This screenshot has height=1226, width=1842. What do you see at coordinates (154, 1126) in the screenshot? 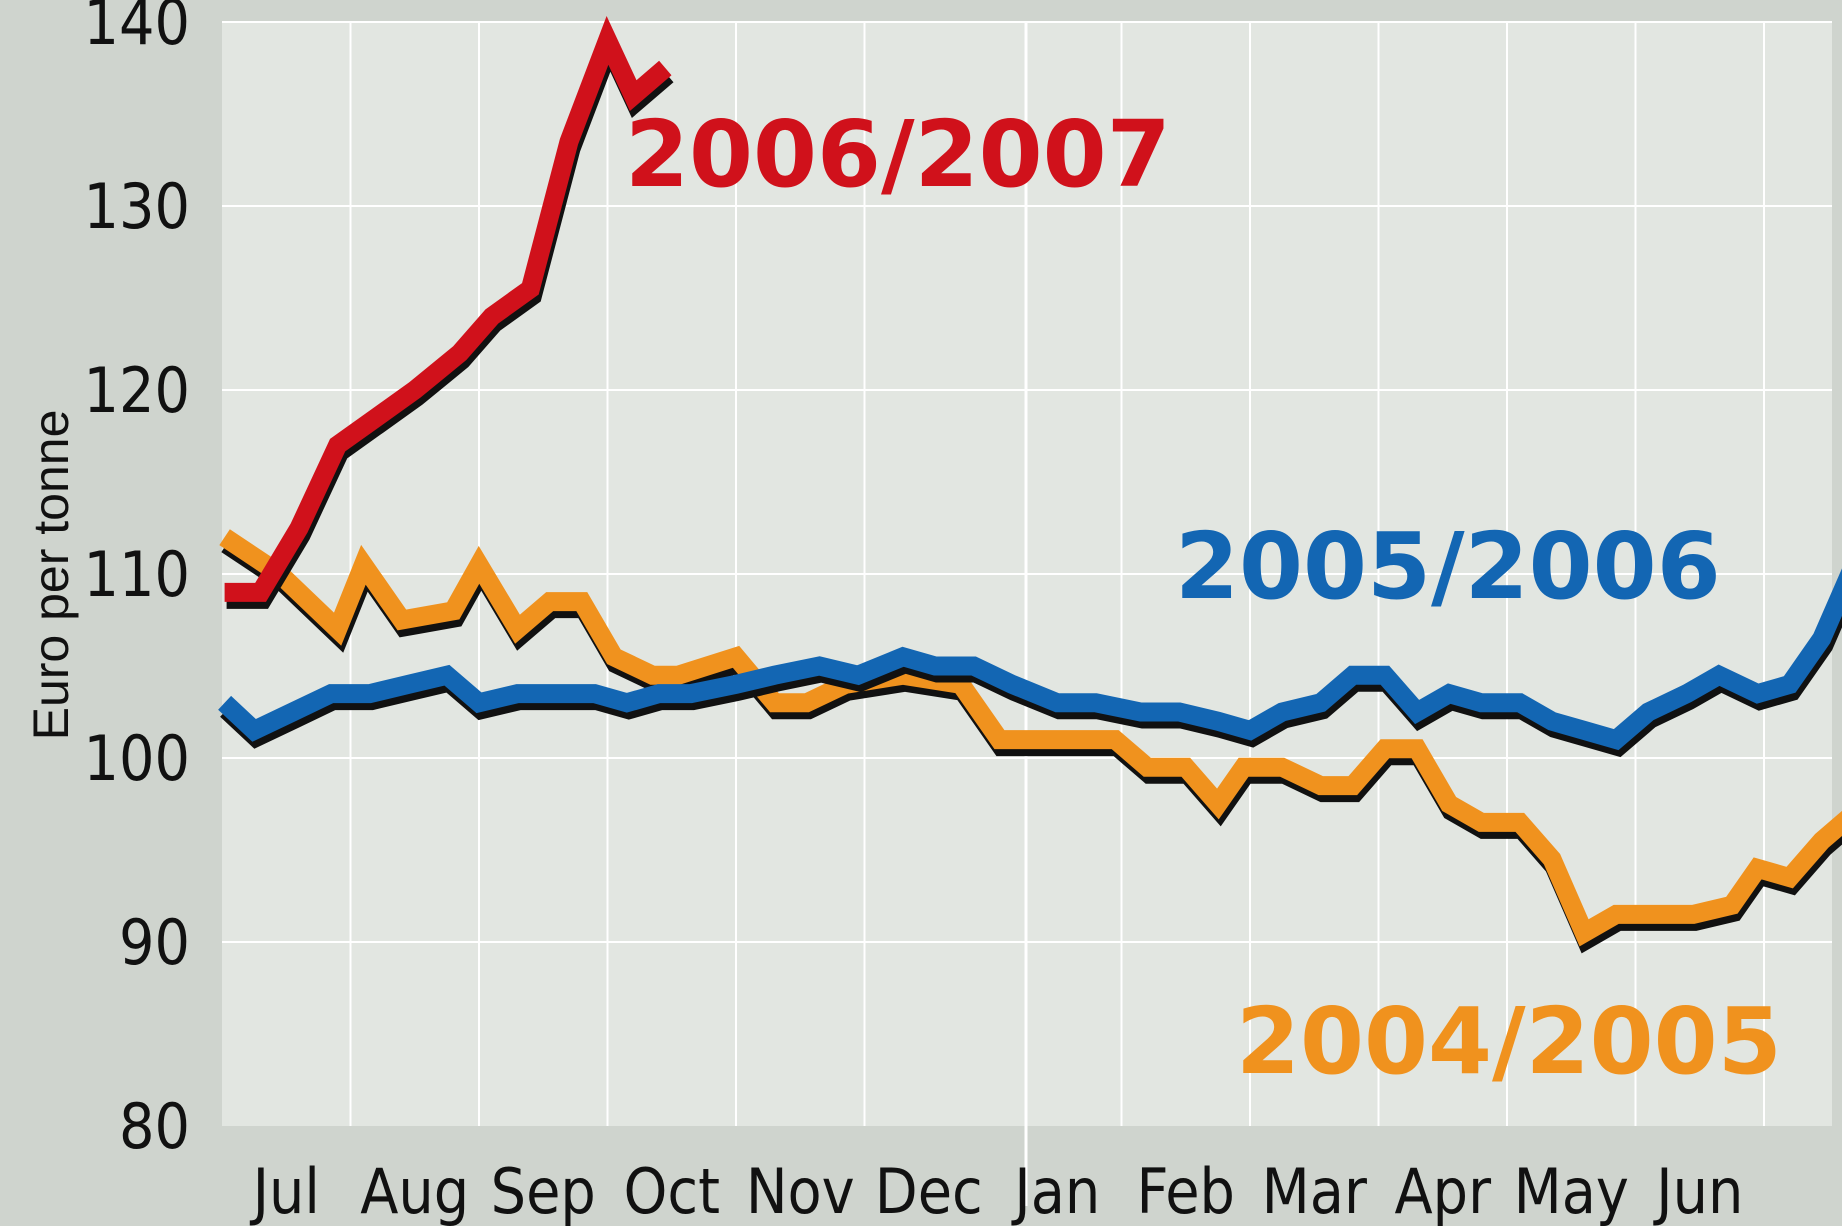
I see `y-tick-label: 80` at bounding box center [154, 1126].